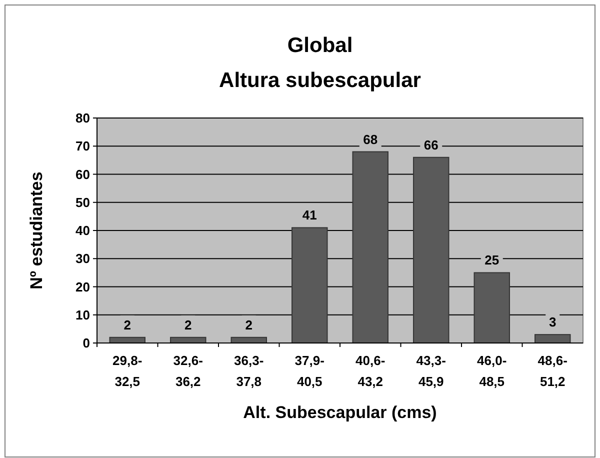  Describe the element at coordinates (553, 371) in the screenshot. I see `x-tick-label: 48,6-51,2` at that location.